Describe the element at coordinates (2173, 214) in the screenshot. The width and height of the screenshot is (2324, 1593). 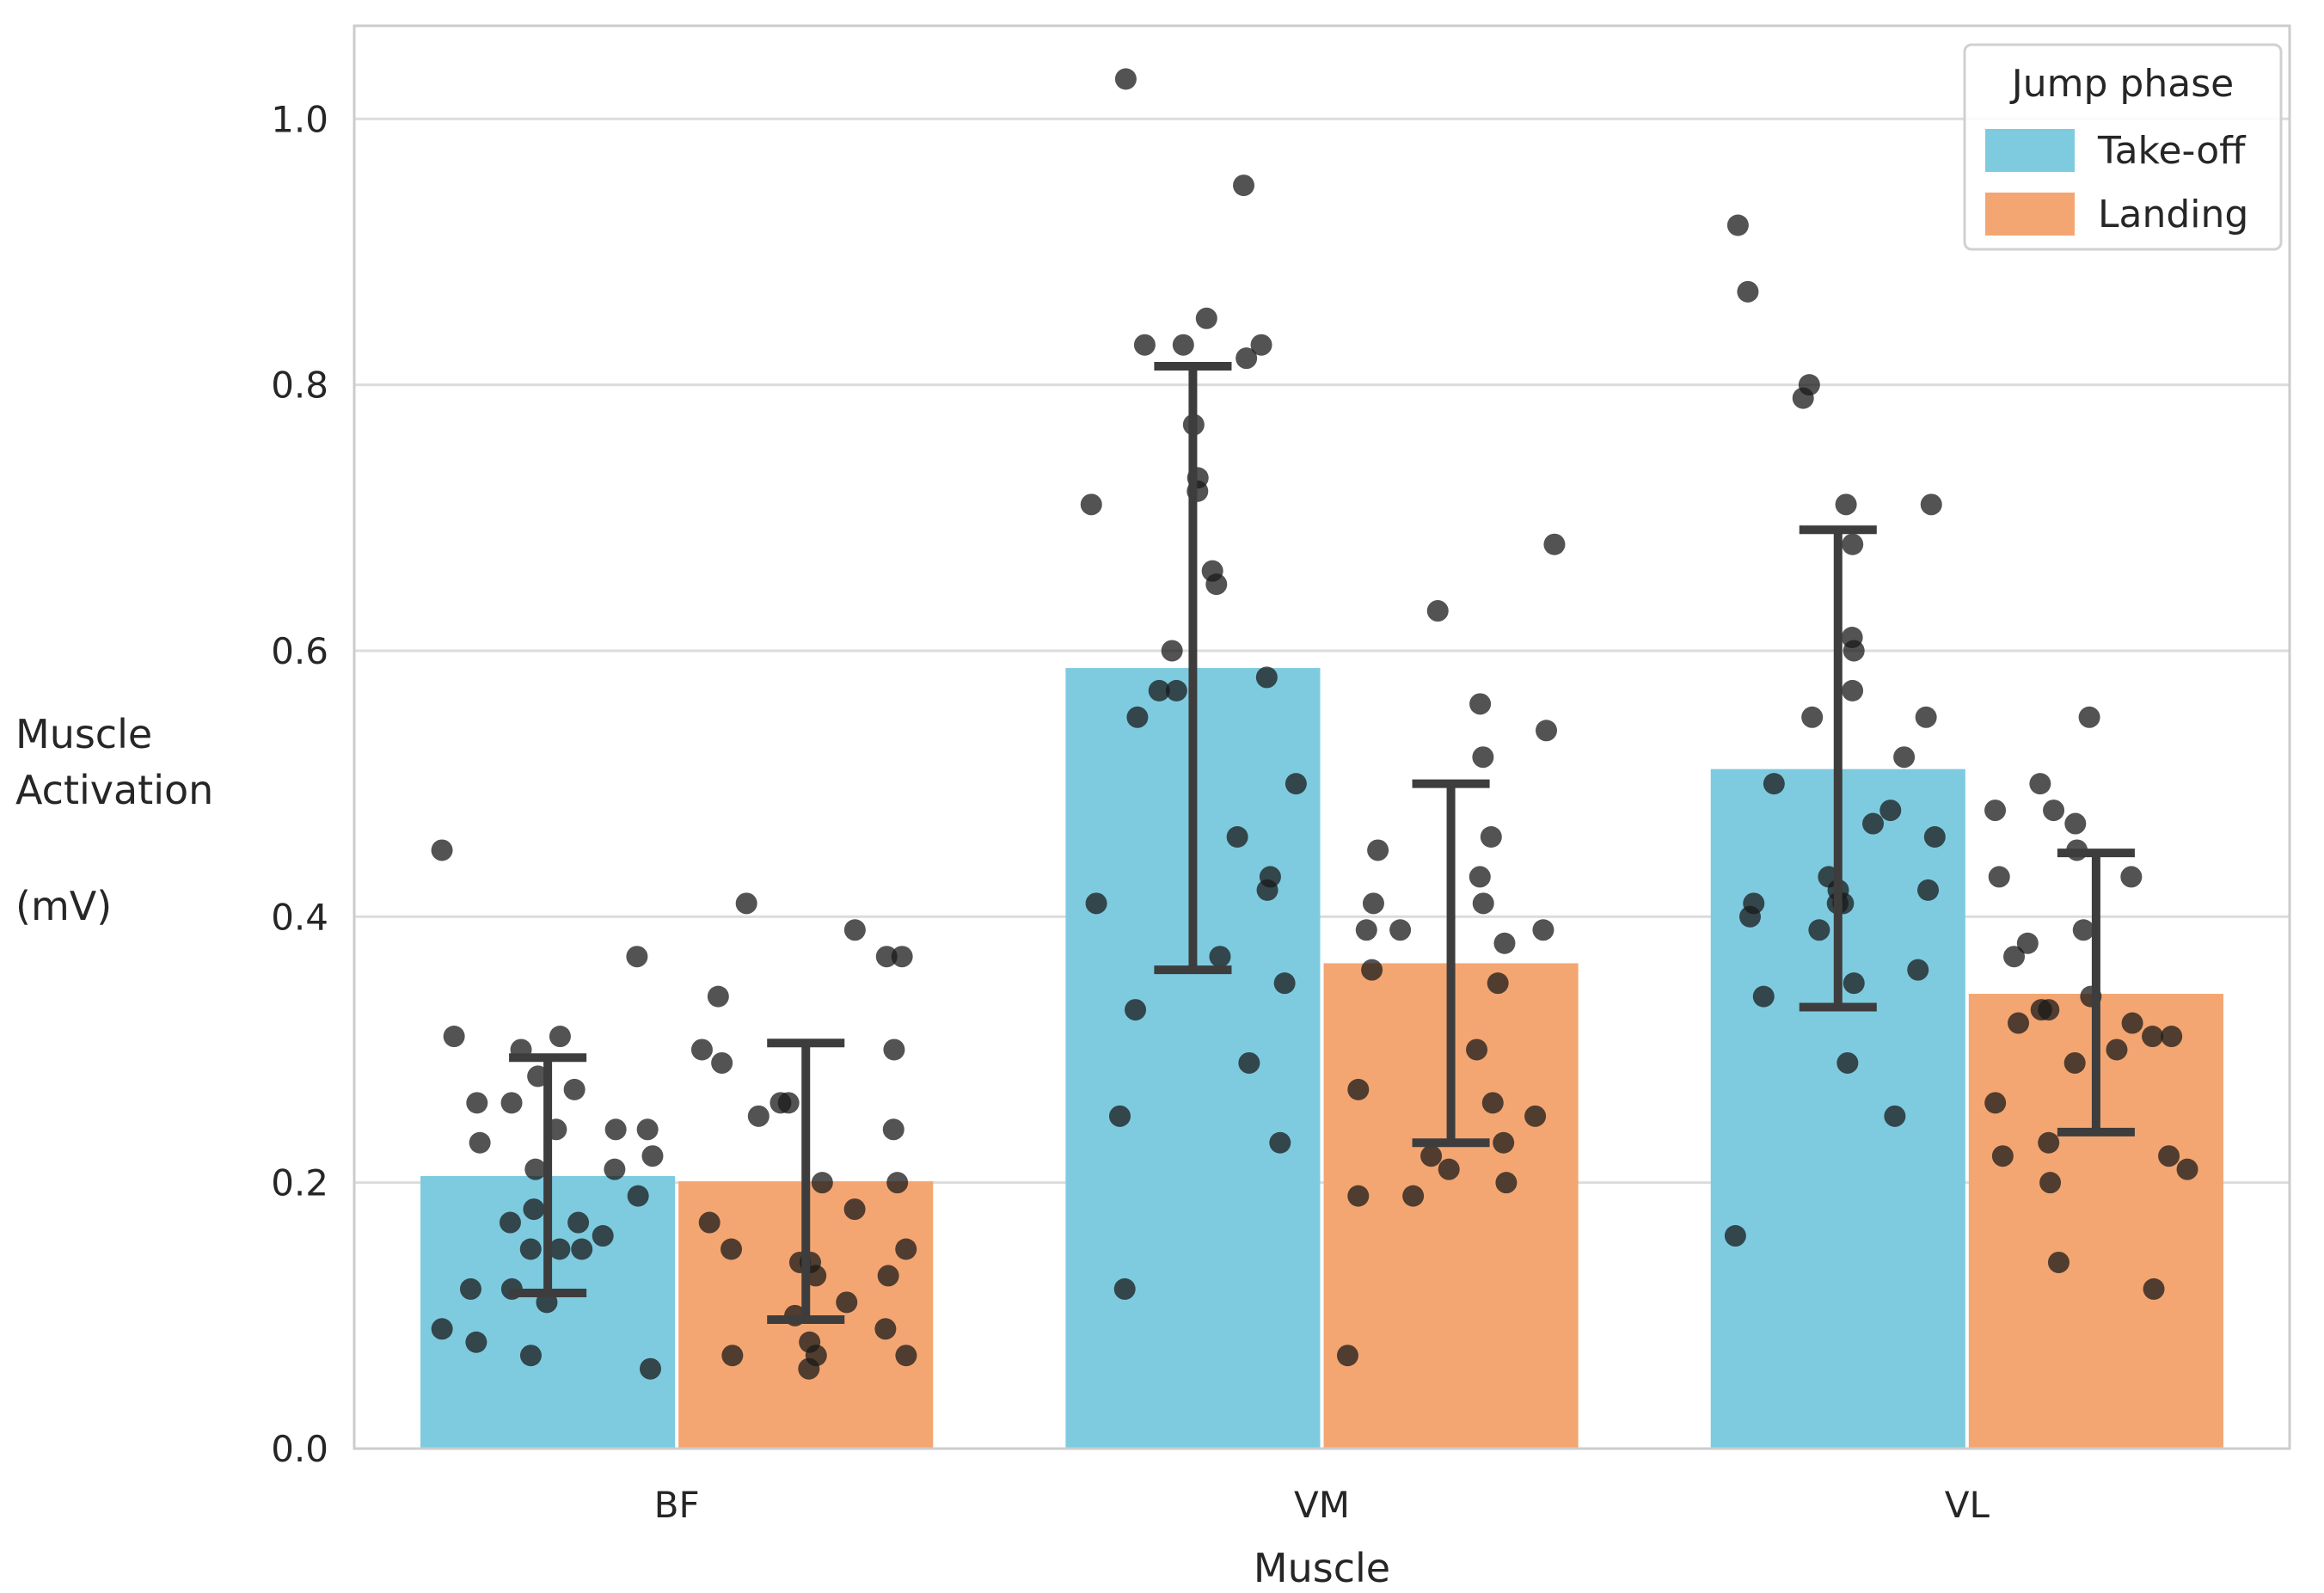
I see `legend-label: Landing` at that location.